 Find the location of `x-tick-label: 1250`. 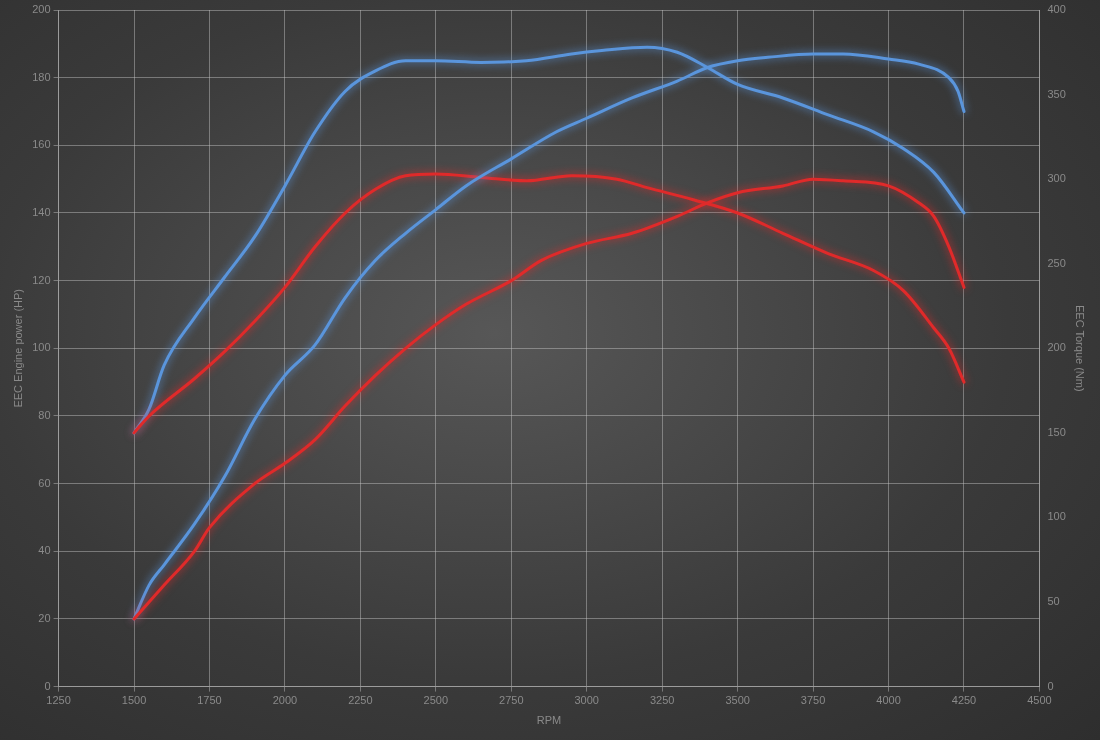

x-tick-label: 1250 is located at coordinates (58, 700).